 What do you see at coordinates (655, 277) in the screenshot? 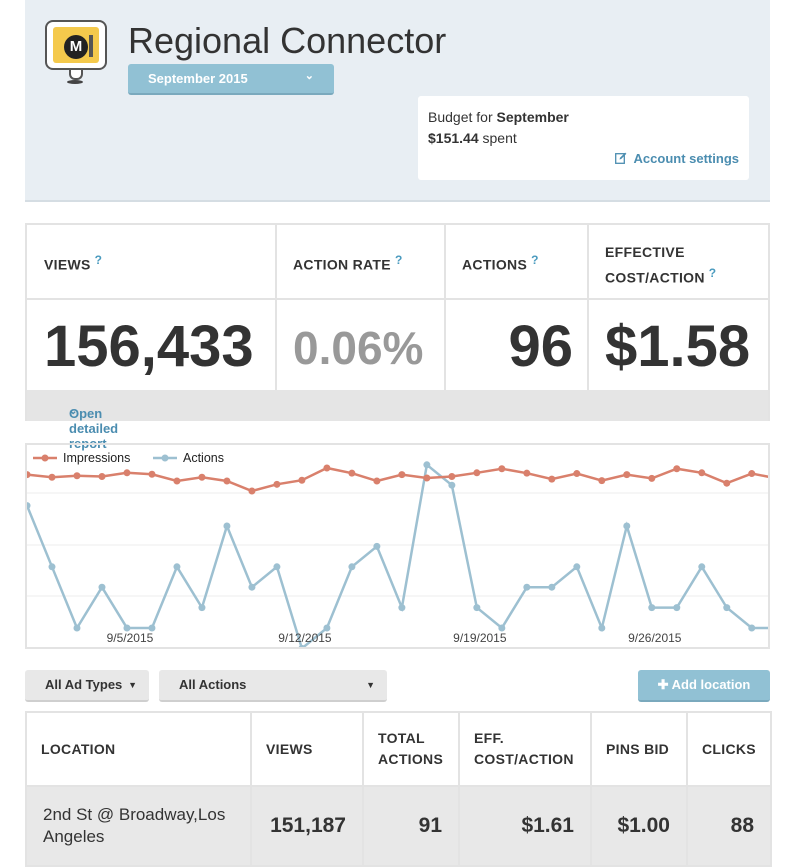
I see `effective-cost-label-line2: COST/ACTION` at bounding box center [655, 277].